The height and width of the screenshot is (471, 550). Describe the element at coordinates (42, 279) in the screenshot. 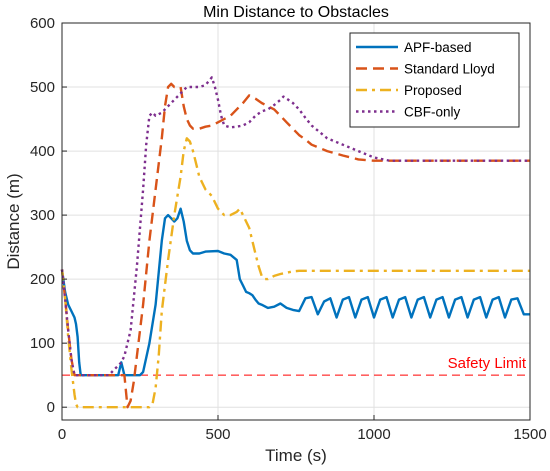

I see `y-tick-label: 200` at that location.